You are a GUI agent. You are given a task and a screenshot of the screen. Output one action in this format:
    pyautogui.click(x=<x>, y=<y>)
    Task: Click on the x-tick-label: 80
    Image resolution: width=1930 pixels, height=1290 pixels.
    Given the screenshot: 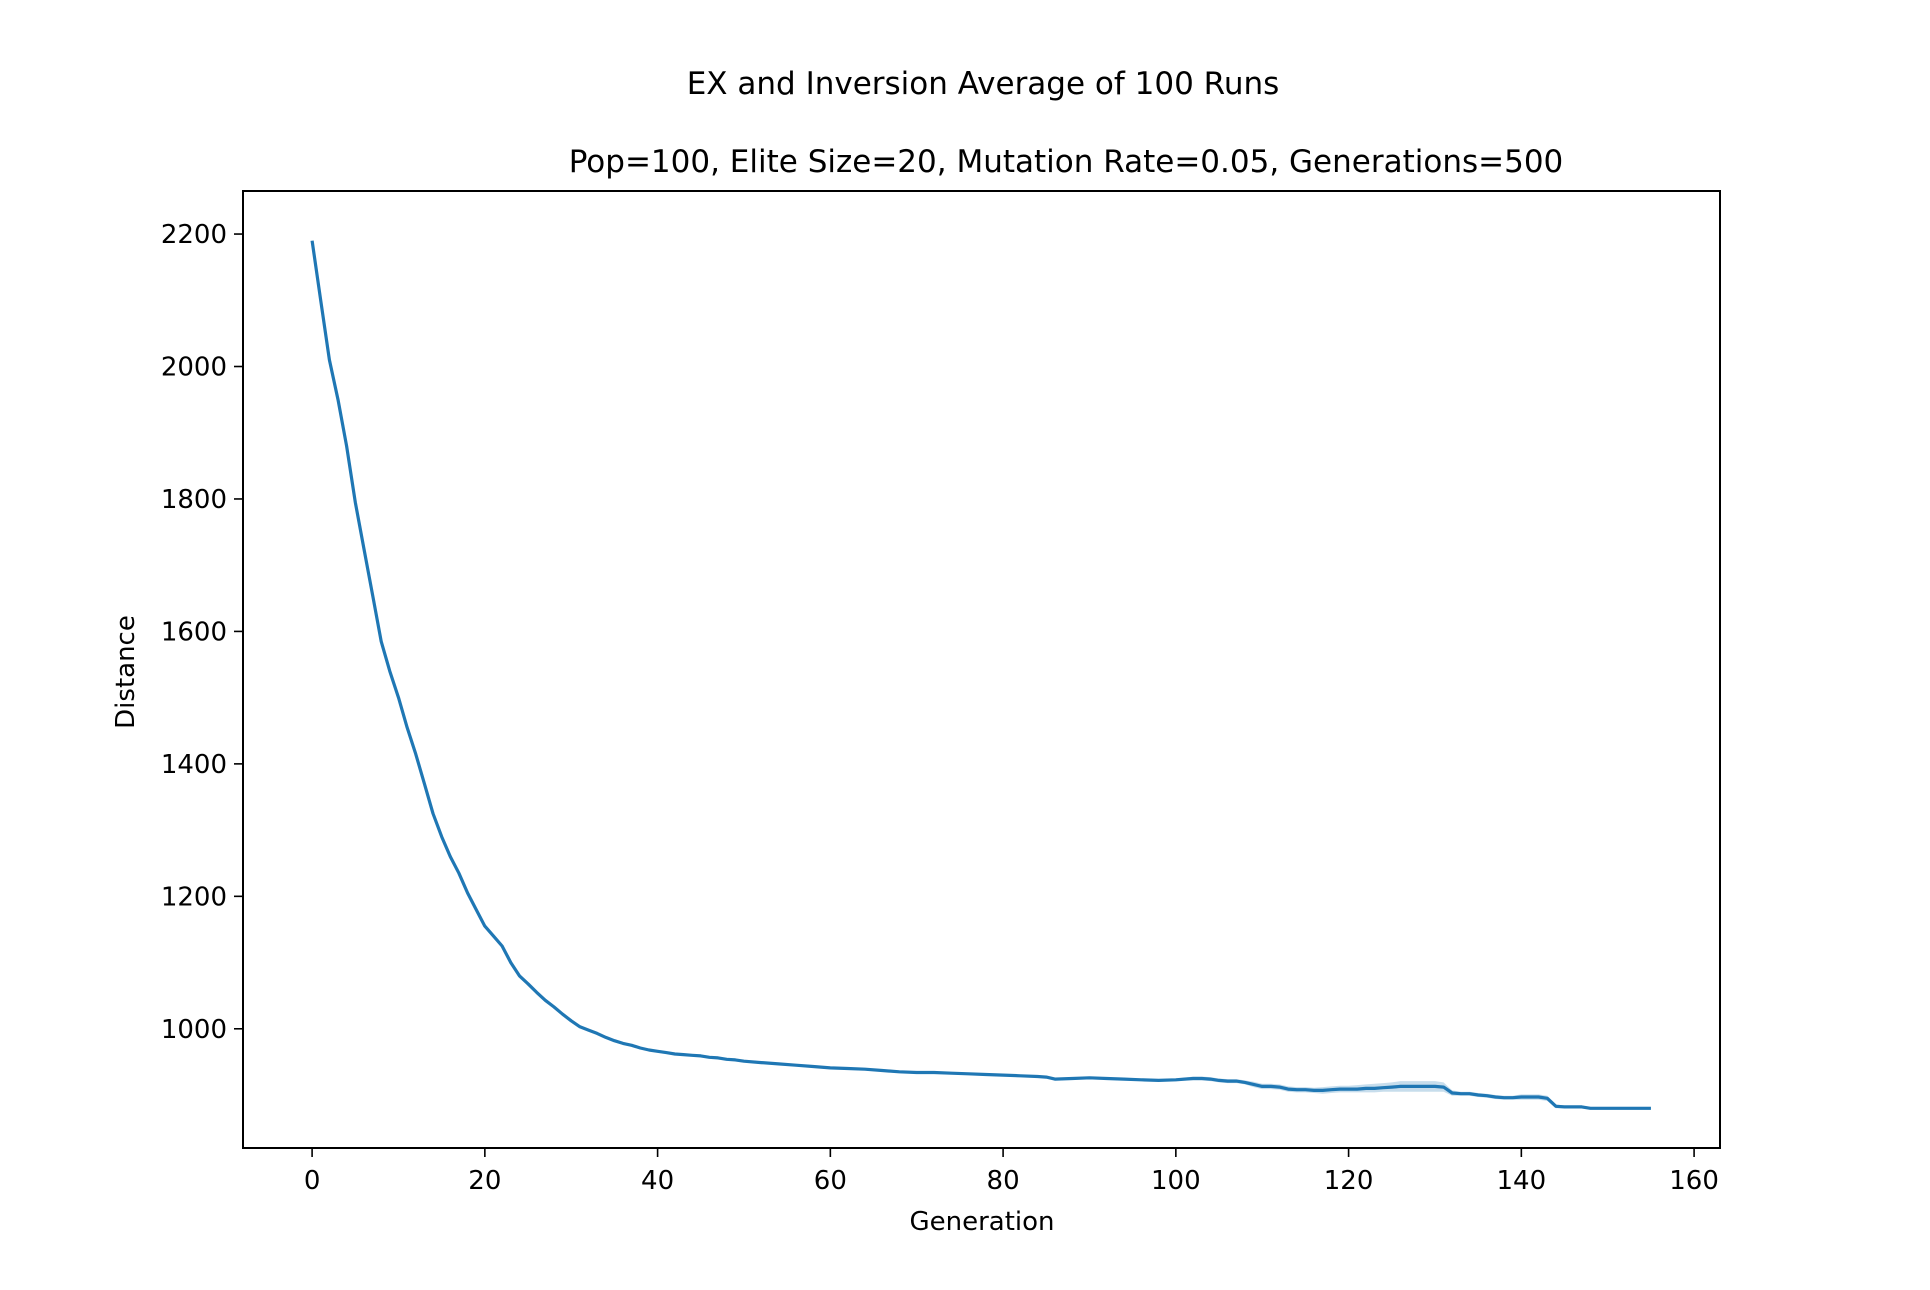 What is the action you would take?
    pyautogui.click(x=1003, y=1181)
    